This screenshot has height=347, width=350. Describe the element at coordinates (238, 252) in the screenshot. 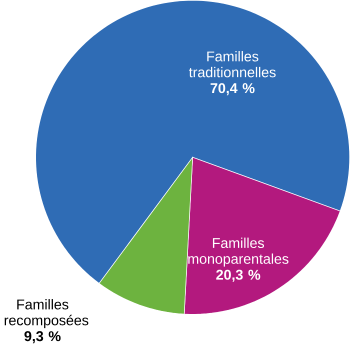

I see `slice-label: Familles monoparentales` at that location.